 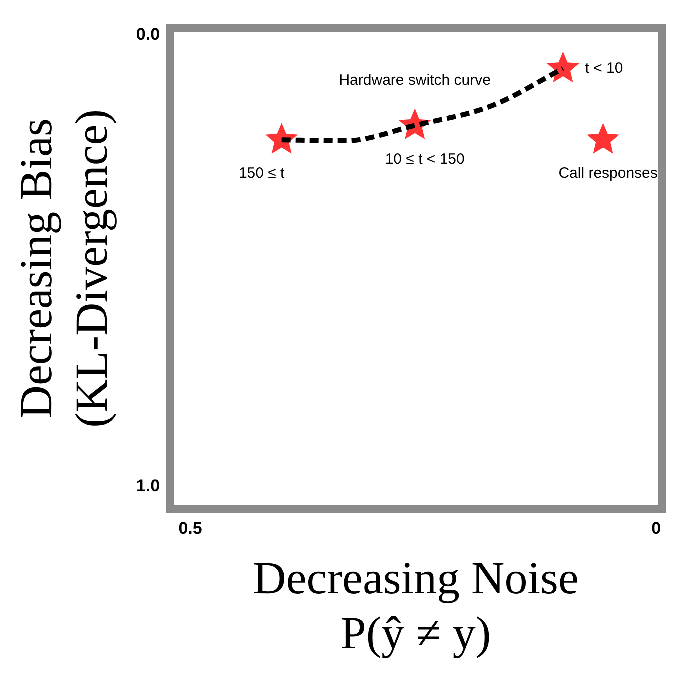 What do you see at coordinates (63, 268) in the screenshot?
I see `y-axis-title: Decreasing Bias (KL-Divergence)` at bounding box center [63, 268].